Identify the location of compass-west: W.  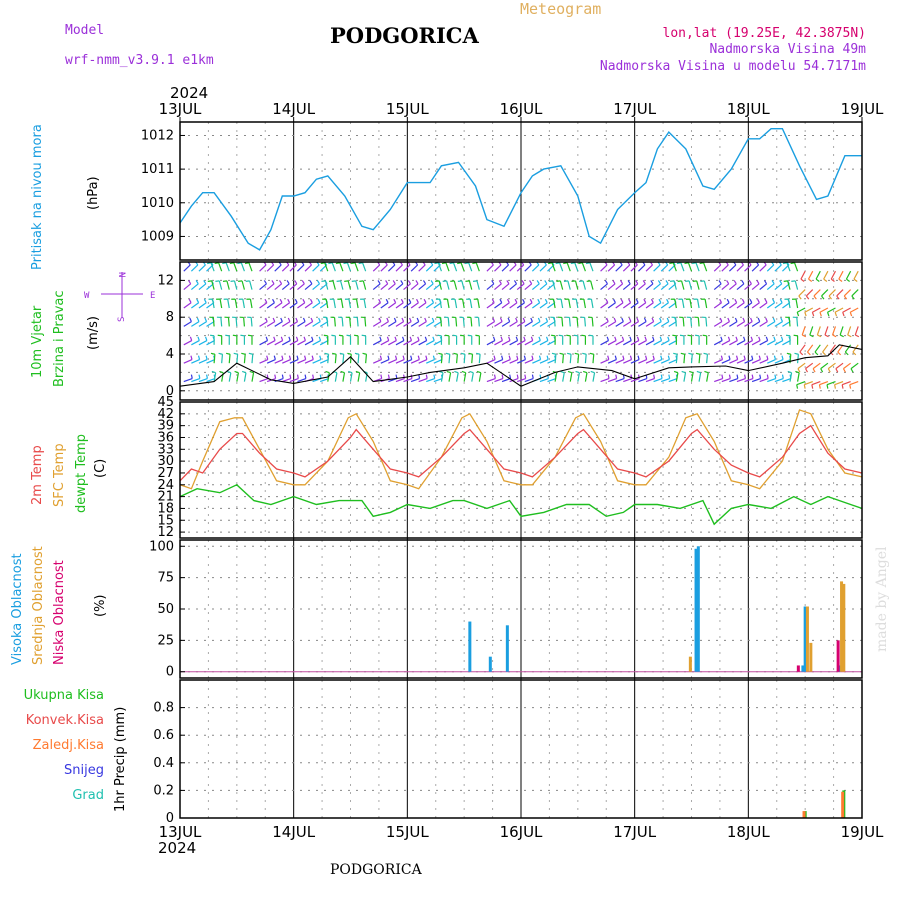
(87, 296).